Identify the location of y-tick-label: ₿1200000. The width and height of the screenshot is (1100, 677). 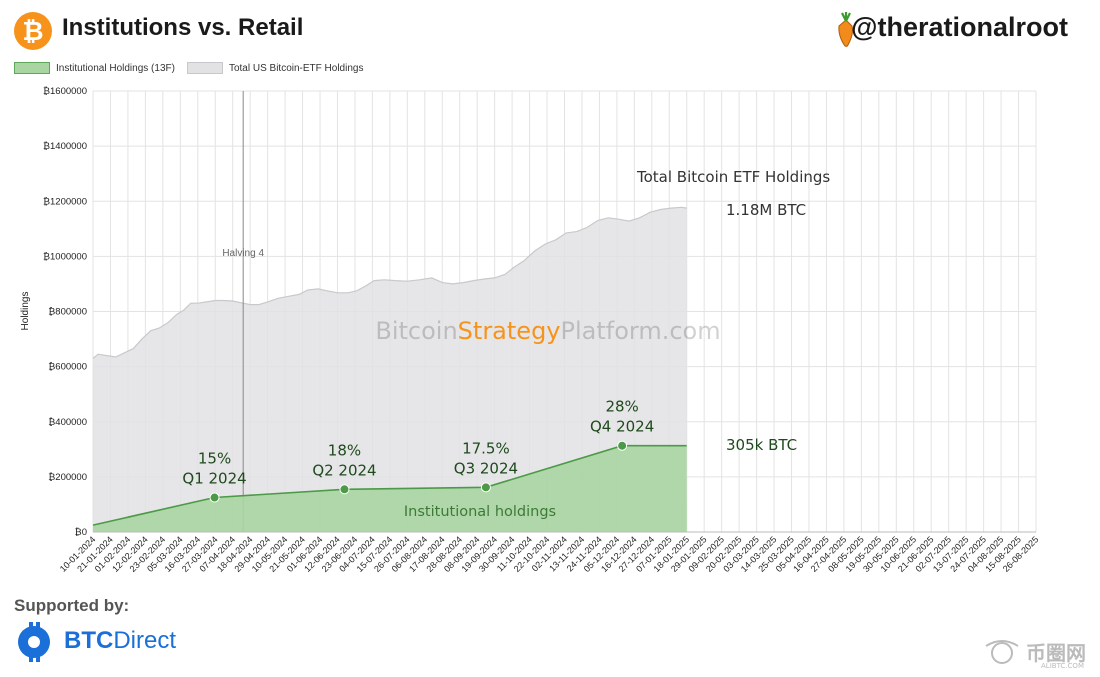
(65, 201).